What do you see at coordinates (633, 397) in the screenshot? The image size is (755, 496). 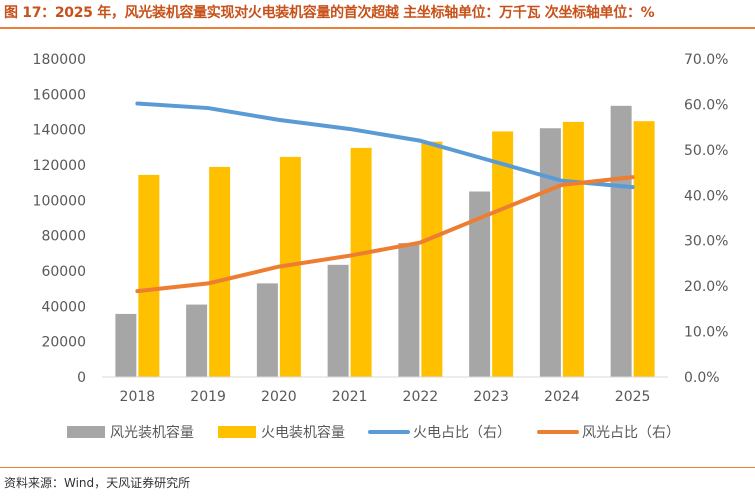 I see `x-tick-label: 2025` at bounding box center [633, 397].